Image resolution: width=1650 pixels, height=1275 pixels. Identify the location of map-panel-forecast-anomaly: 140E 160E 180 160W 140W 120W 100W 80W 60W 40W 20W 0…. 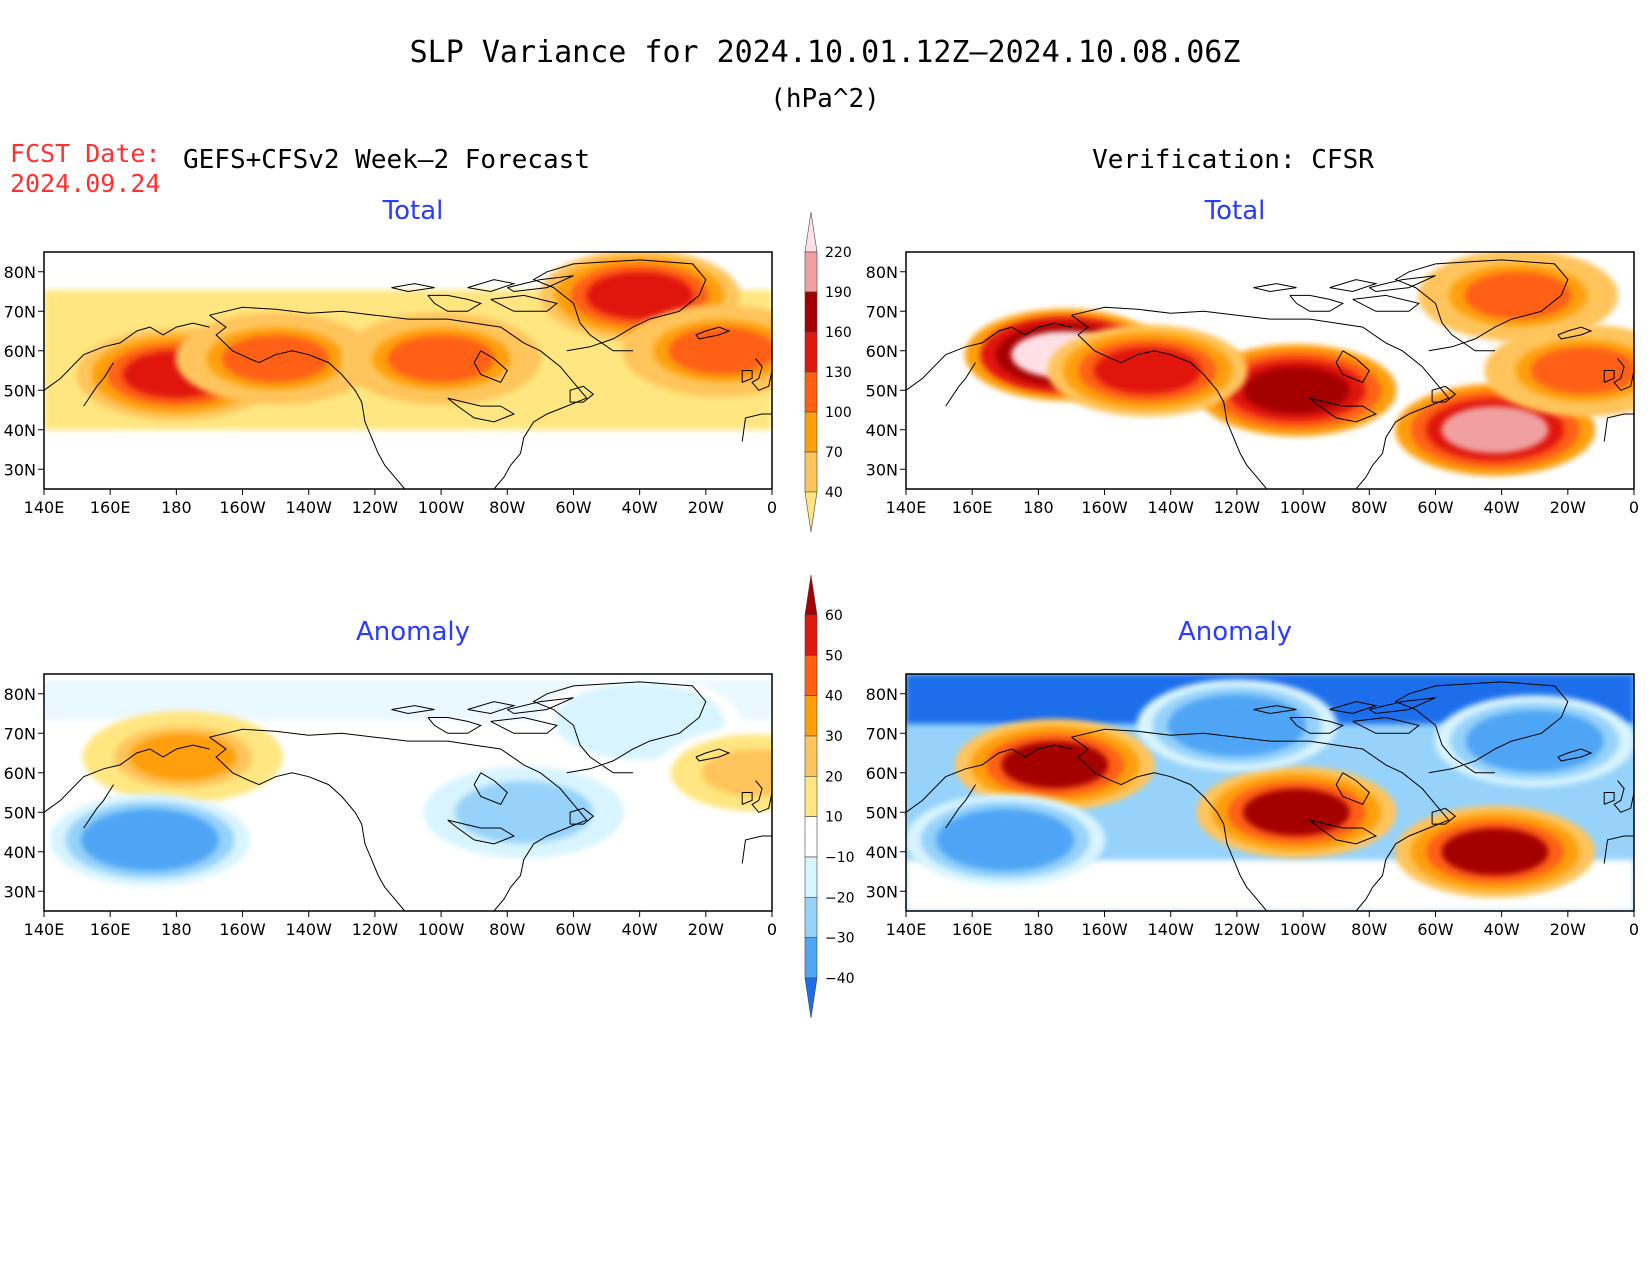
(390, 806).